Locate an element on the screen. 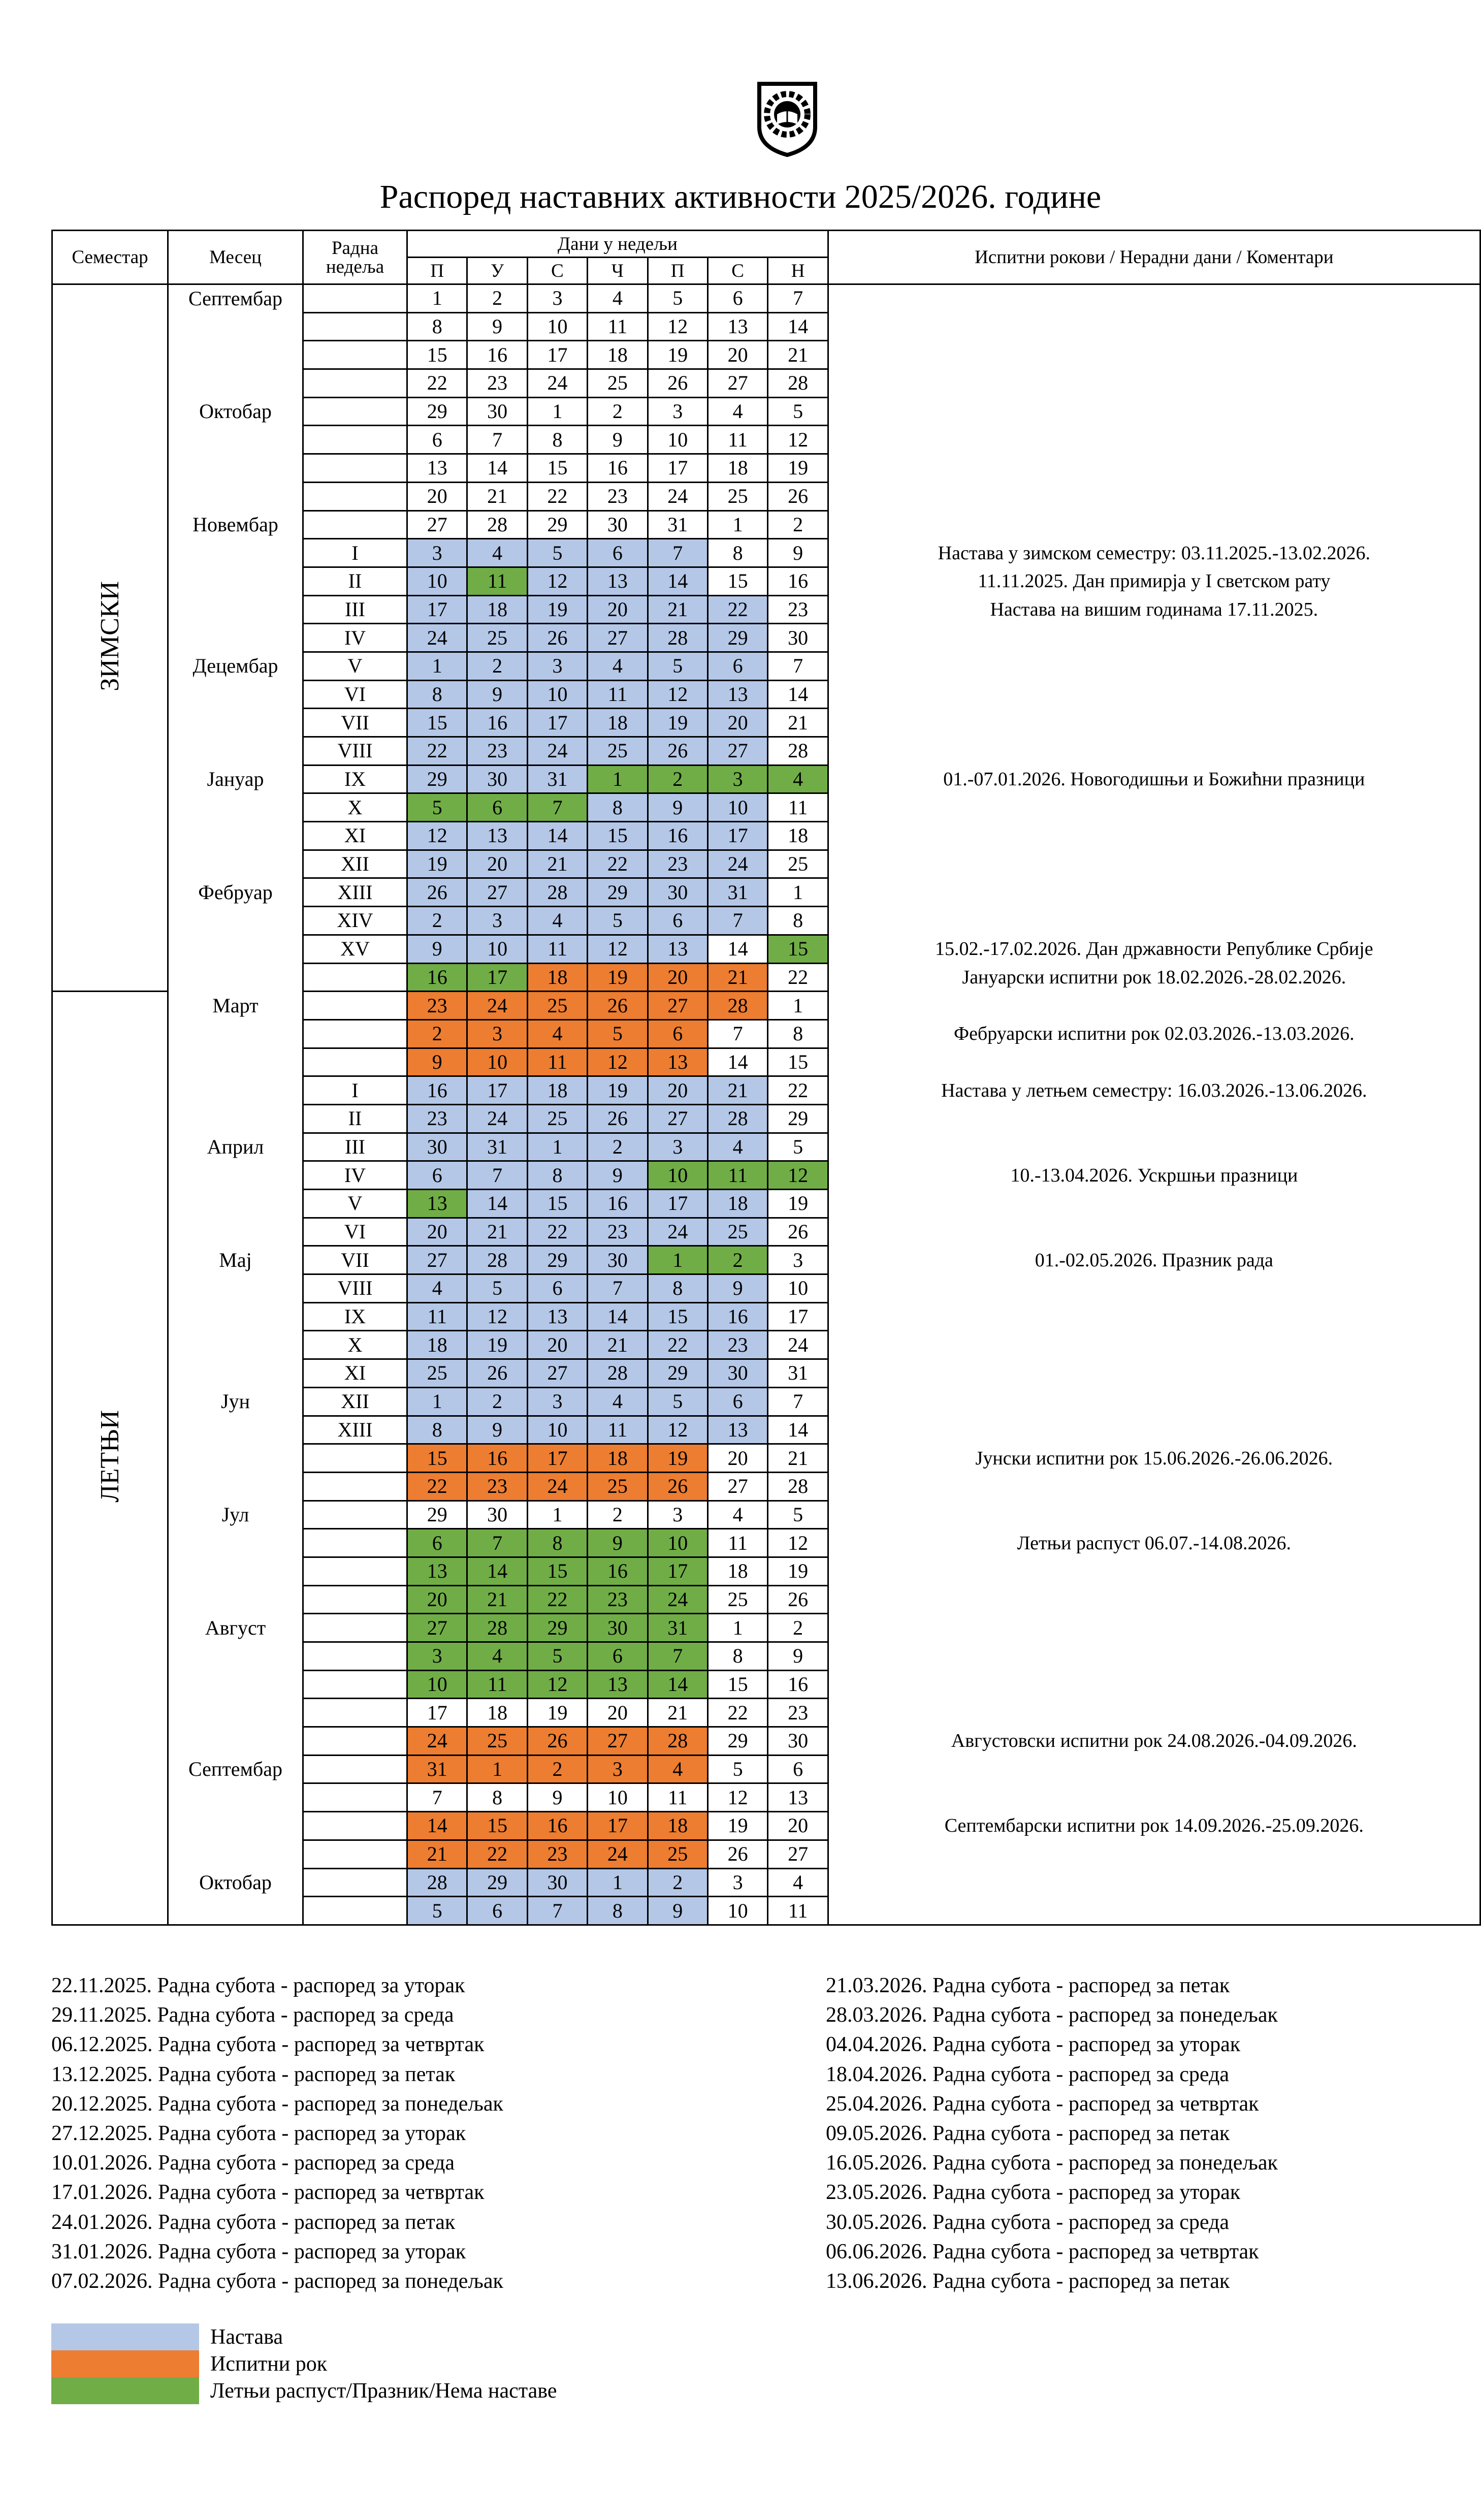  week-cell: I is located at coordinates (355, 1090).